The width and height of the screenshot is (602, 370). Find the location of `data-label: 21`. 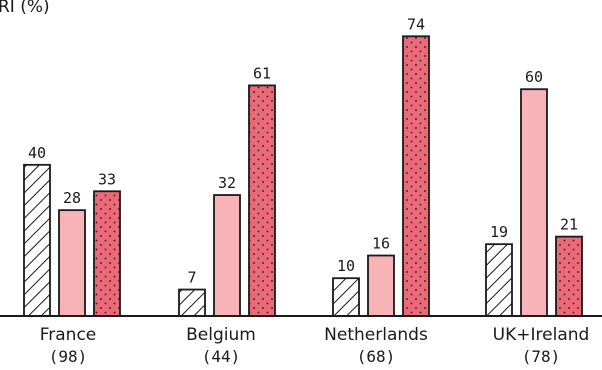

data-label: 21 is located at coordinates (569, 225).